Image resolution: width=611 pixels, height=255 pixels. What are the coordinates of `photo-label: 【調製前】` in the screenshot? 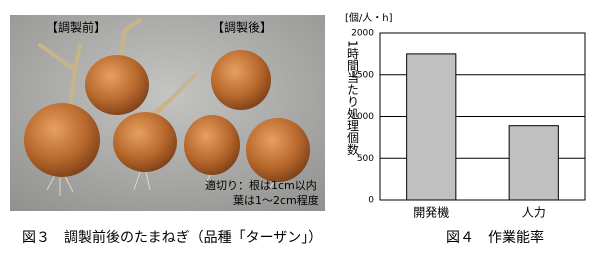 It's located at (76, 27).